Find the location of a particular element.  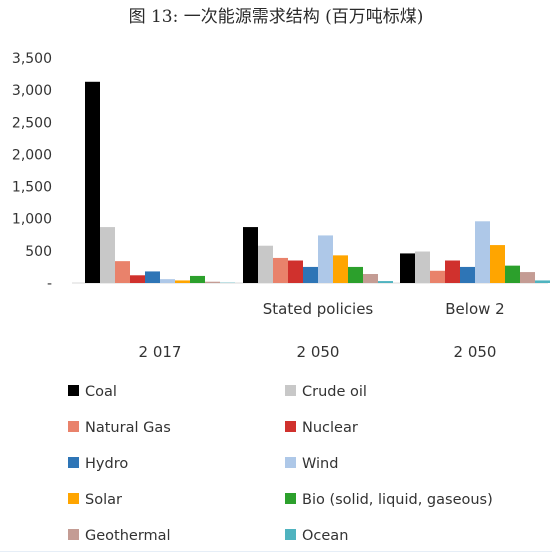

legend-label: Natural Gas is located at coordinates (128, 428).